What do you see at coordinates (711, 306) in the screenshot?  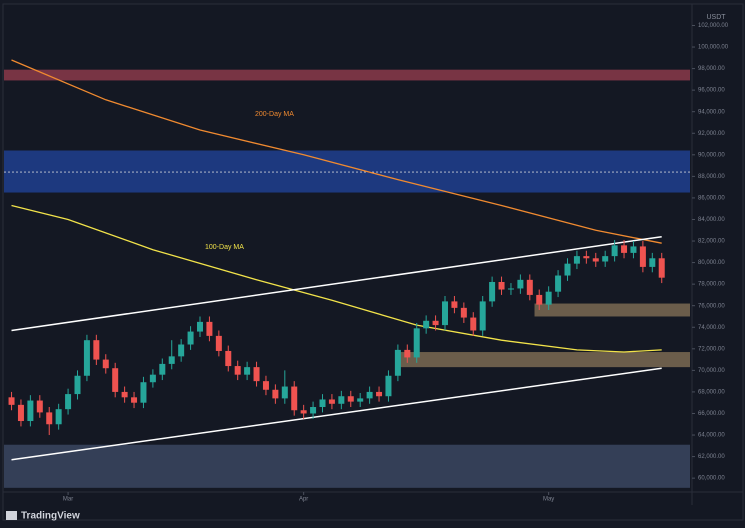 I see `y-tick-label: 76,000.00` at bounding box center [711, 306].